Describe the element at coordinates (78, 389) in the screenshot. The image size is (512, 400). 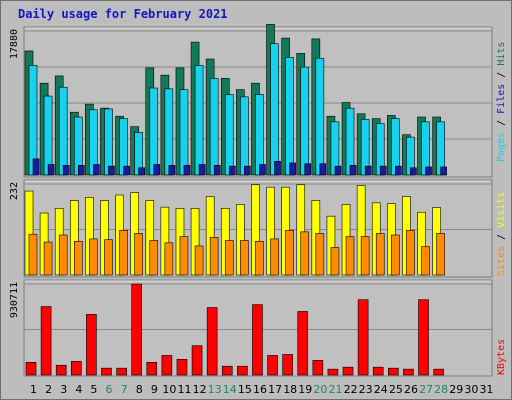
I see `x-tick-label: 4` at that location.